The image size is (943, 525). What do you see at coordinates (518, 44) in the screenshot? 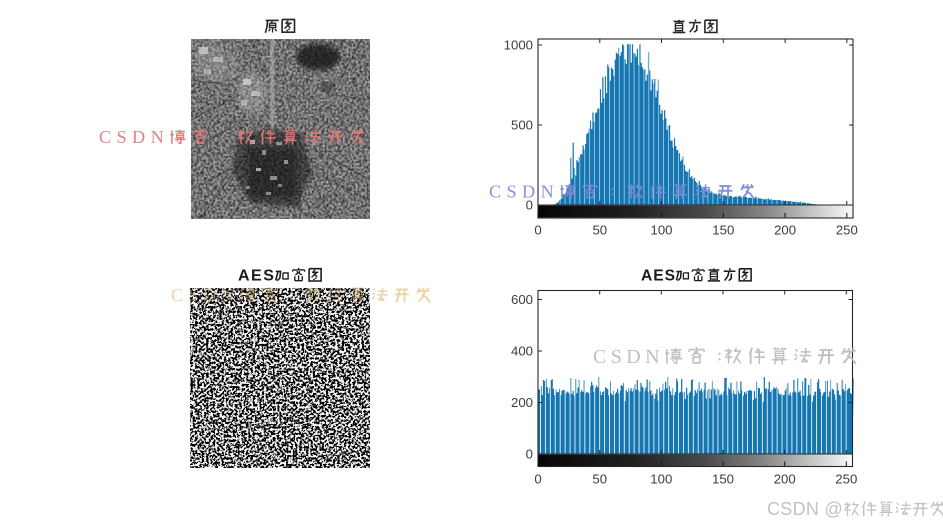
I see `svg-text: 1000` at bounding box center [518, 44].